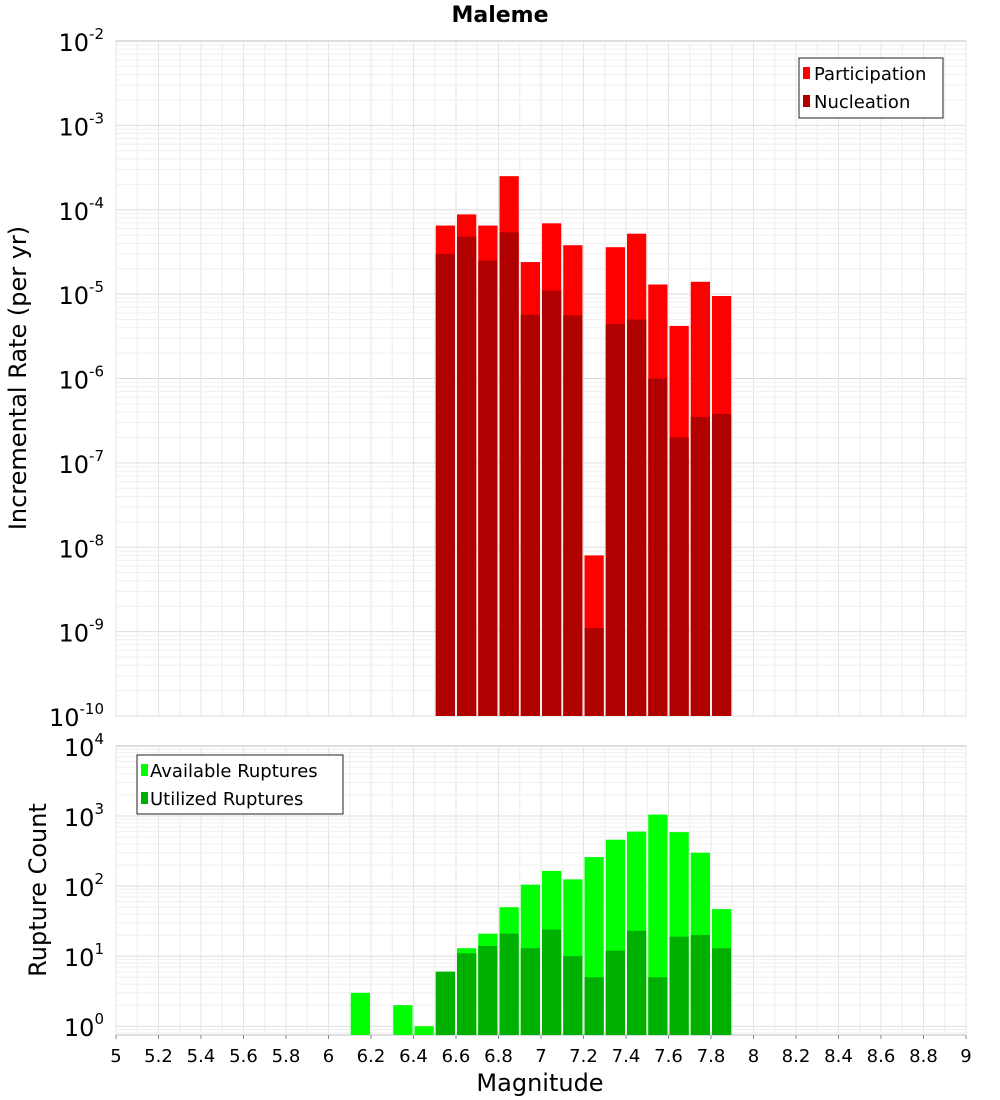 The height and width of the screenshot is (1100, 1000). I want to click on y-tick-exponent: 3, so click(99, 809).